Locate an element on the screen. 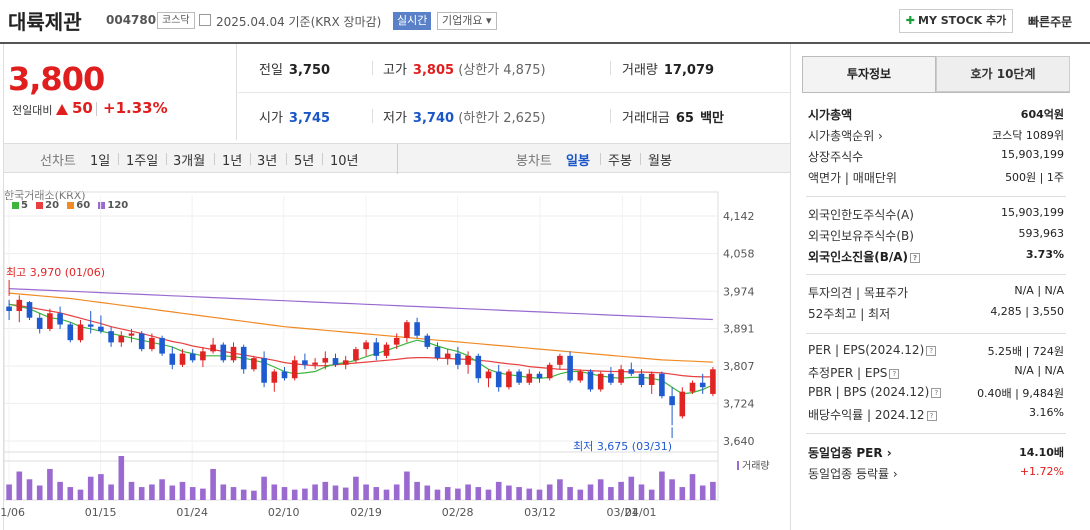 The width and height of the screenshot is (1090, 530). up-arrow-icon is located at coordinates (62, 109).